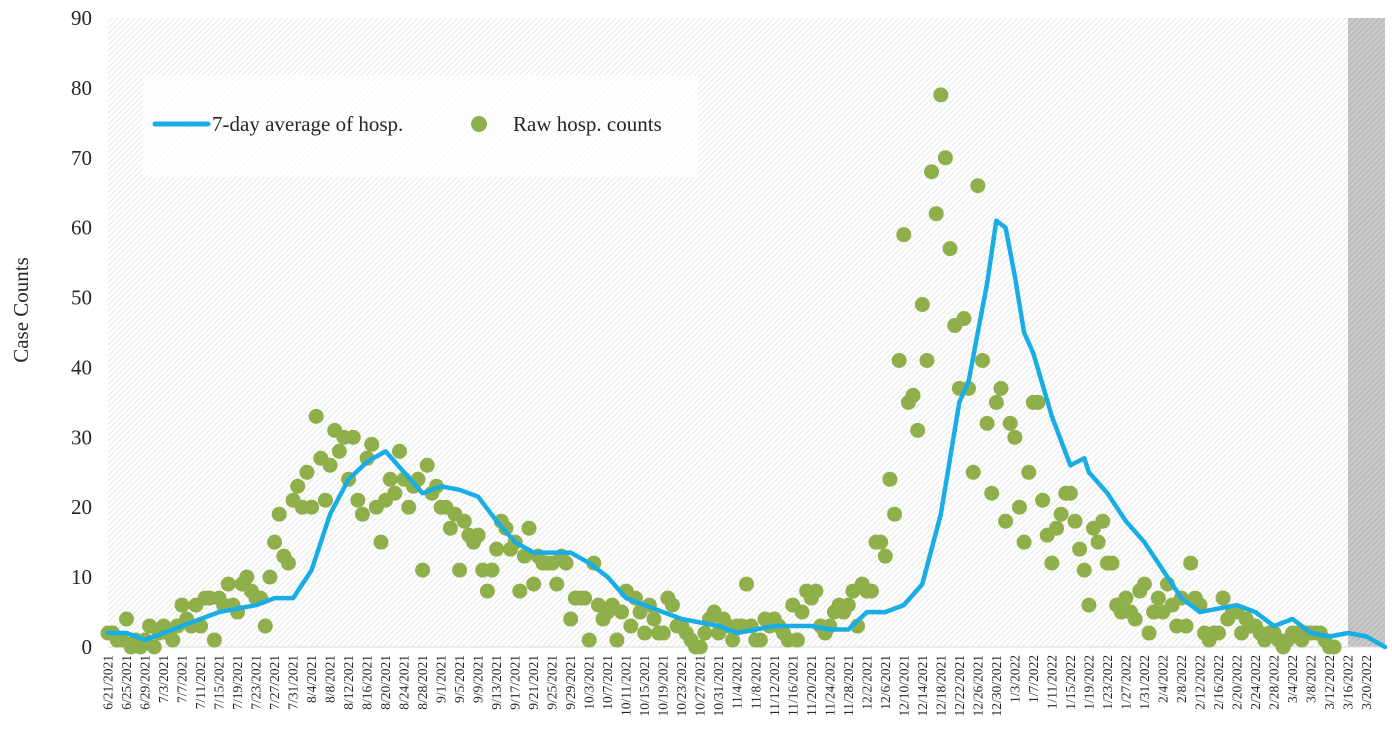 Image resolution: width=1392 pixels, height=742 pixels. Describe the element at coordinates (1347, 682) in the screenshot. I see `x-tick-label: 3/16/2022` at that location.